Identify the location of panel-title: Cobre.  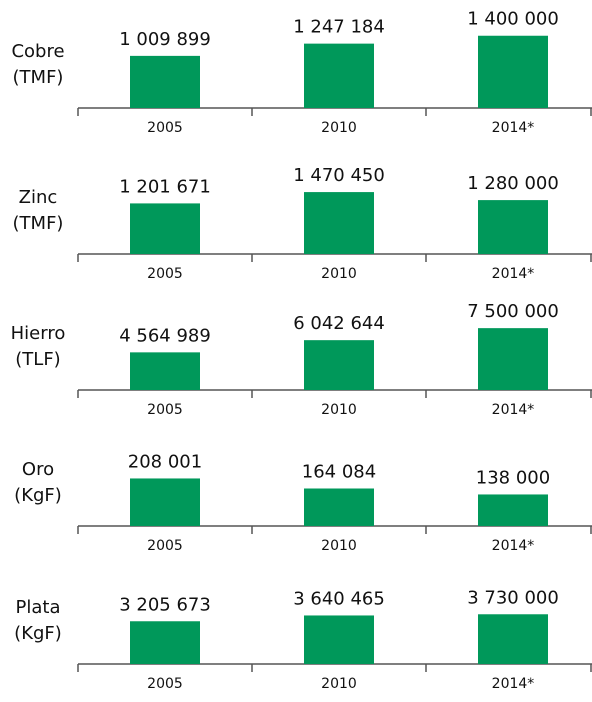
(37, 51).